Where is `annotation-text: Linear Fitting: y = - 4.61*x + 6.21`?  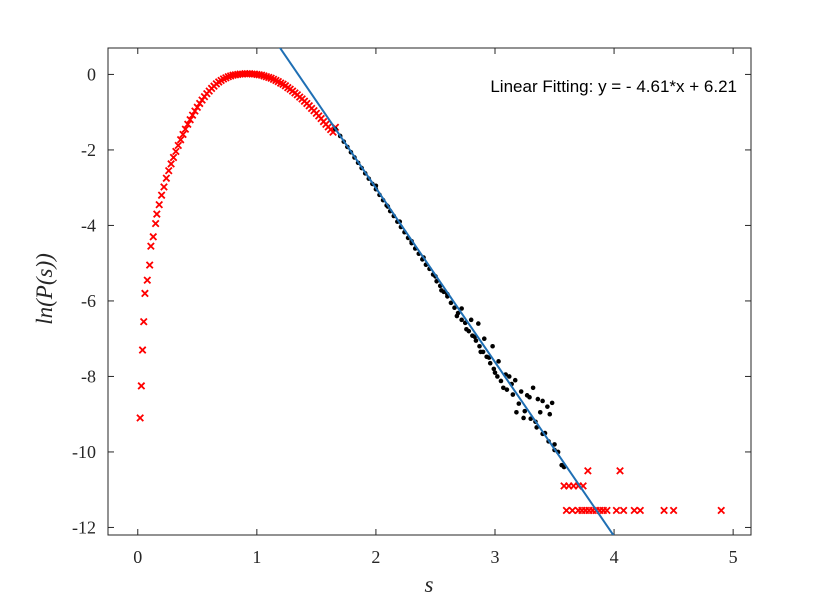
annotation-text: Linear Fitting: y = - 4.61*x + 6.21 is located at coordinates (613, 86).